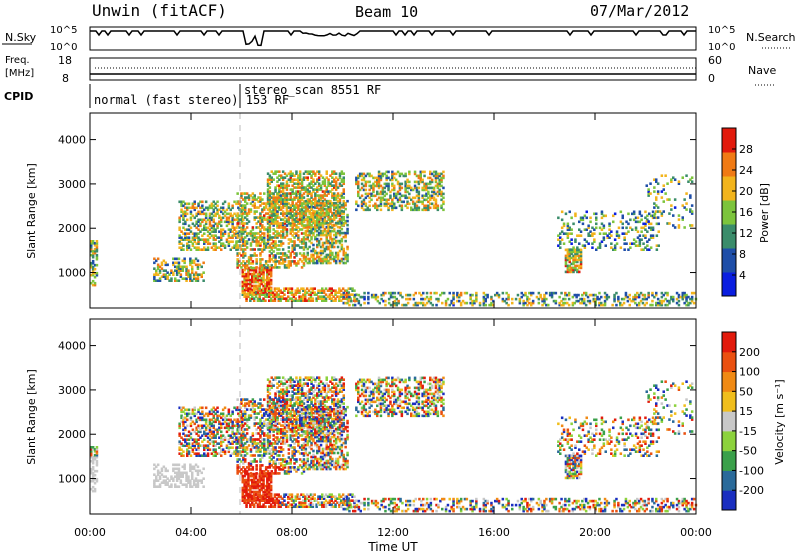 The height and width of the screenshot is (554, 800). Describe the element at coordinates (742, 275) in the screenshot. I see `power-colorbar-tick-label: 4` at that location.